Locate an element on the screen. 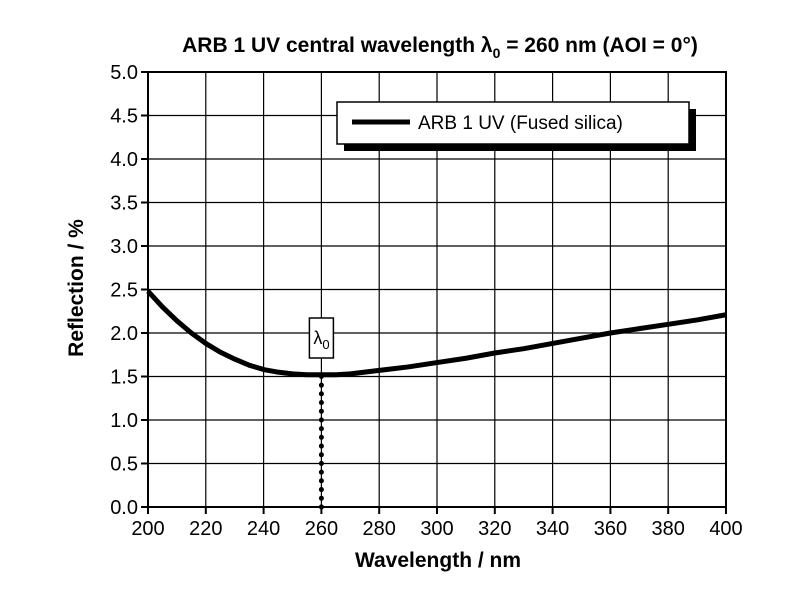 The image size is (800, 600). y-tick-label-10: 5.0 is located at coordinates (124, 73).